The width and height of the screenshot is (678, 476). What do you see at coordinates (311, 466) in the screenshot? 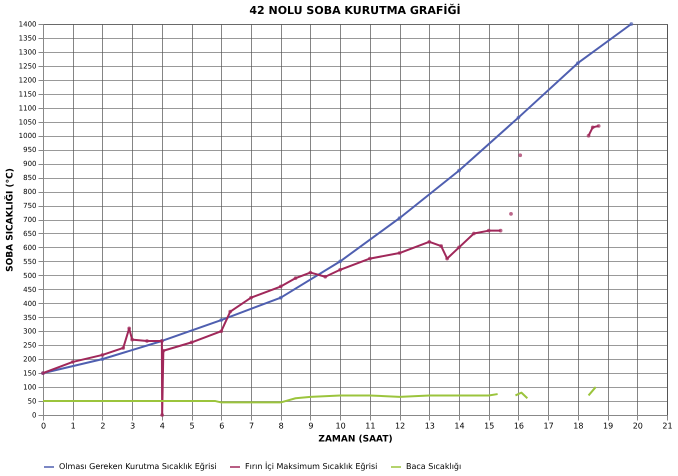
I see `legend-label: Fırın İçi Maksimum Sıcaklık Eğrisi` at bounding box center [311, 466].